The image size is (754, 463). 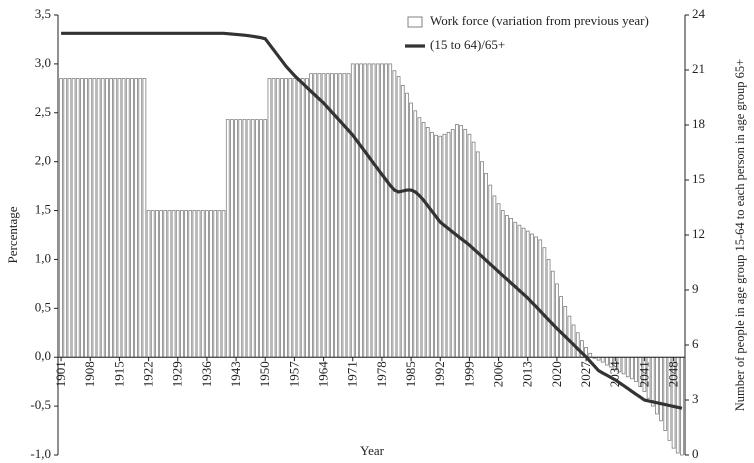 I want to click on x-tick-label: 1950, so click(x=264, y=374).